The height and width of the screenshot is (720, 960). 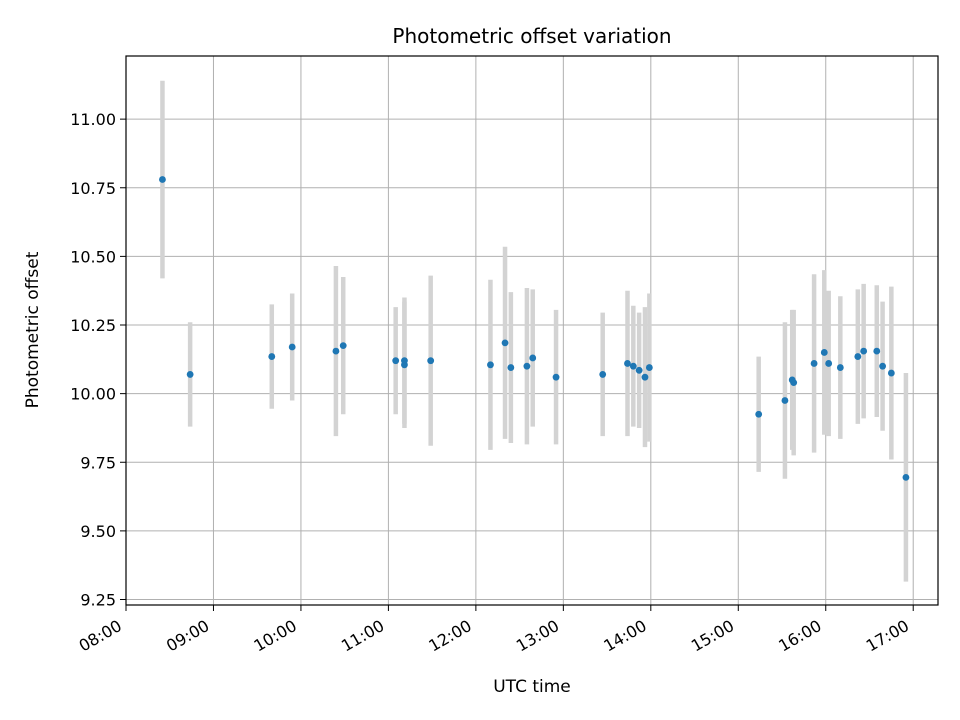 What do you see at coordinates (93, 119) in the screenshot?
I see `y-tick-label: 11.00` at bounding box center [93, 119].